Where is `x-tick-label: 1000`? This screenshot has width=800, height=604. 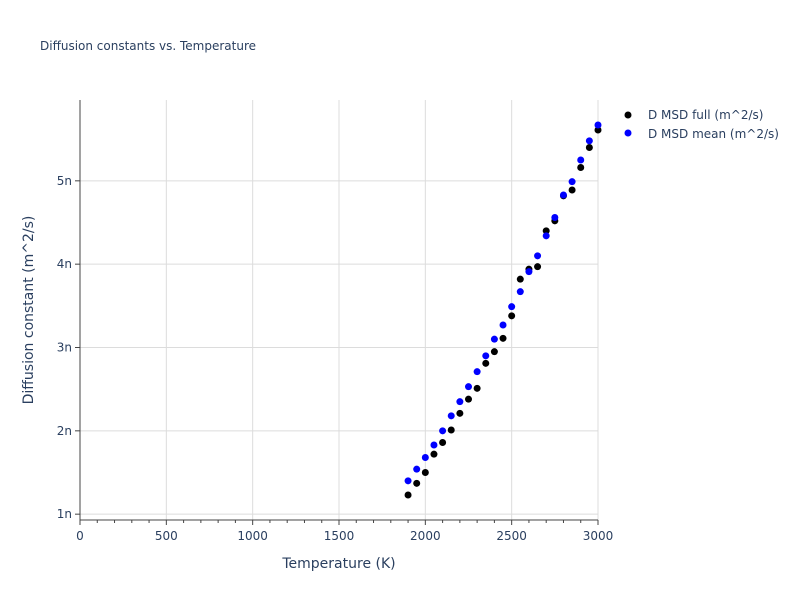 x-tick-label: 1000 is located at coordinates (252, 536).